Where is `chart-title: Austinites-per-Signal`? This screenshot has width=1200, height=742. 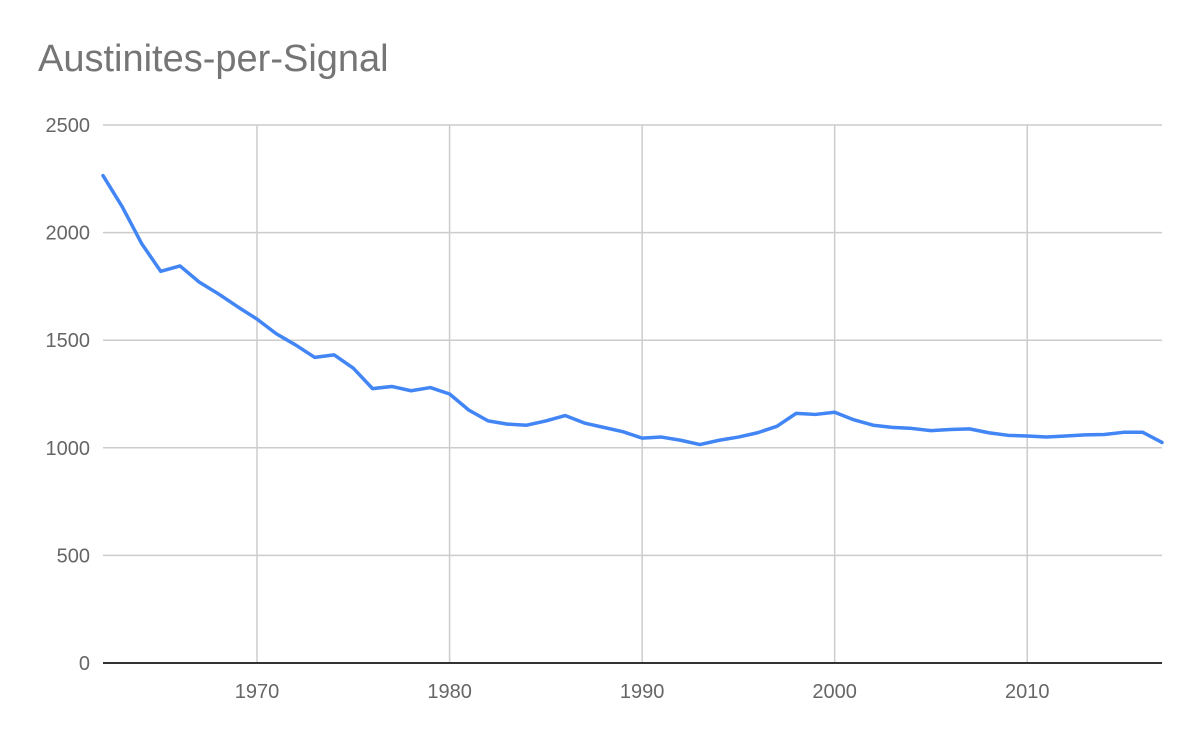
chart-title: Austinites-per-Signal is located at coordinates (213, 59).